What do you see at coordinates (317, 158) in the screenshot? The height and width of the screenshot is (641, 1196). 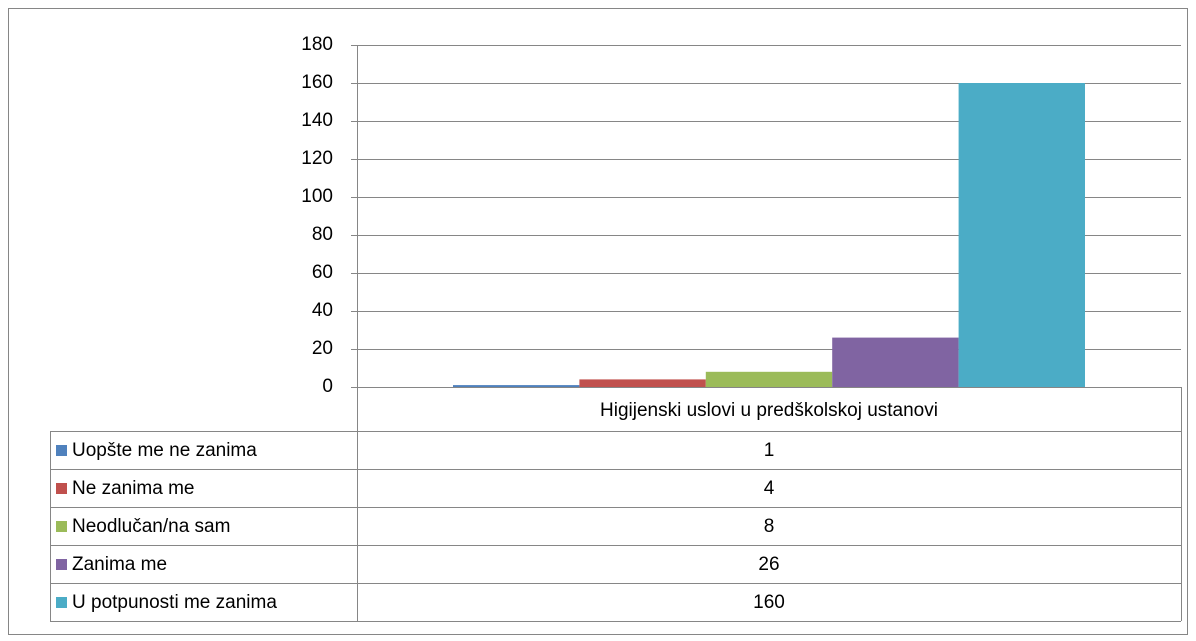 I see `y-tick-label: 120` at bounding box center [317, 158].